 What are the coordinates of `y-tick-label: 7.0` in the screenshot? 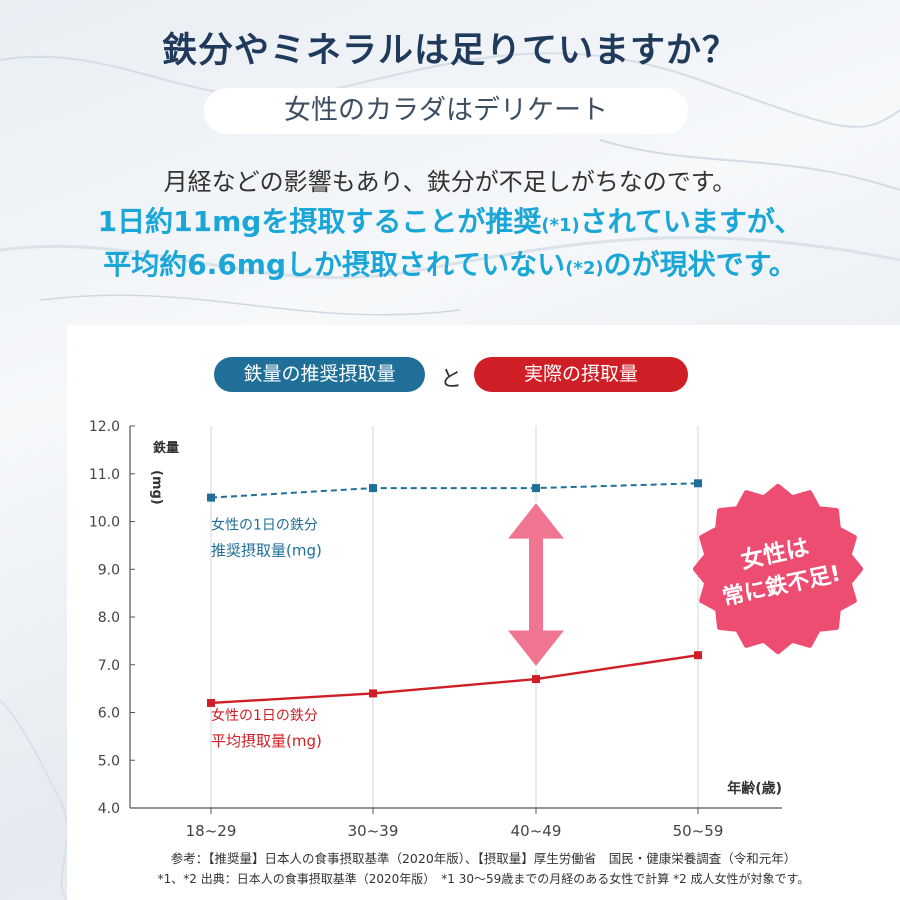 It's located at (109, 666).